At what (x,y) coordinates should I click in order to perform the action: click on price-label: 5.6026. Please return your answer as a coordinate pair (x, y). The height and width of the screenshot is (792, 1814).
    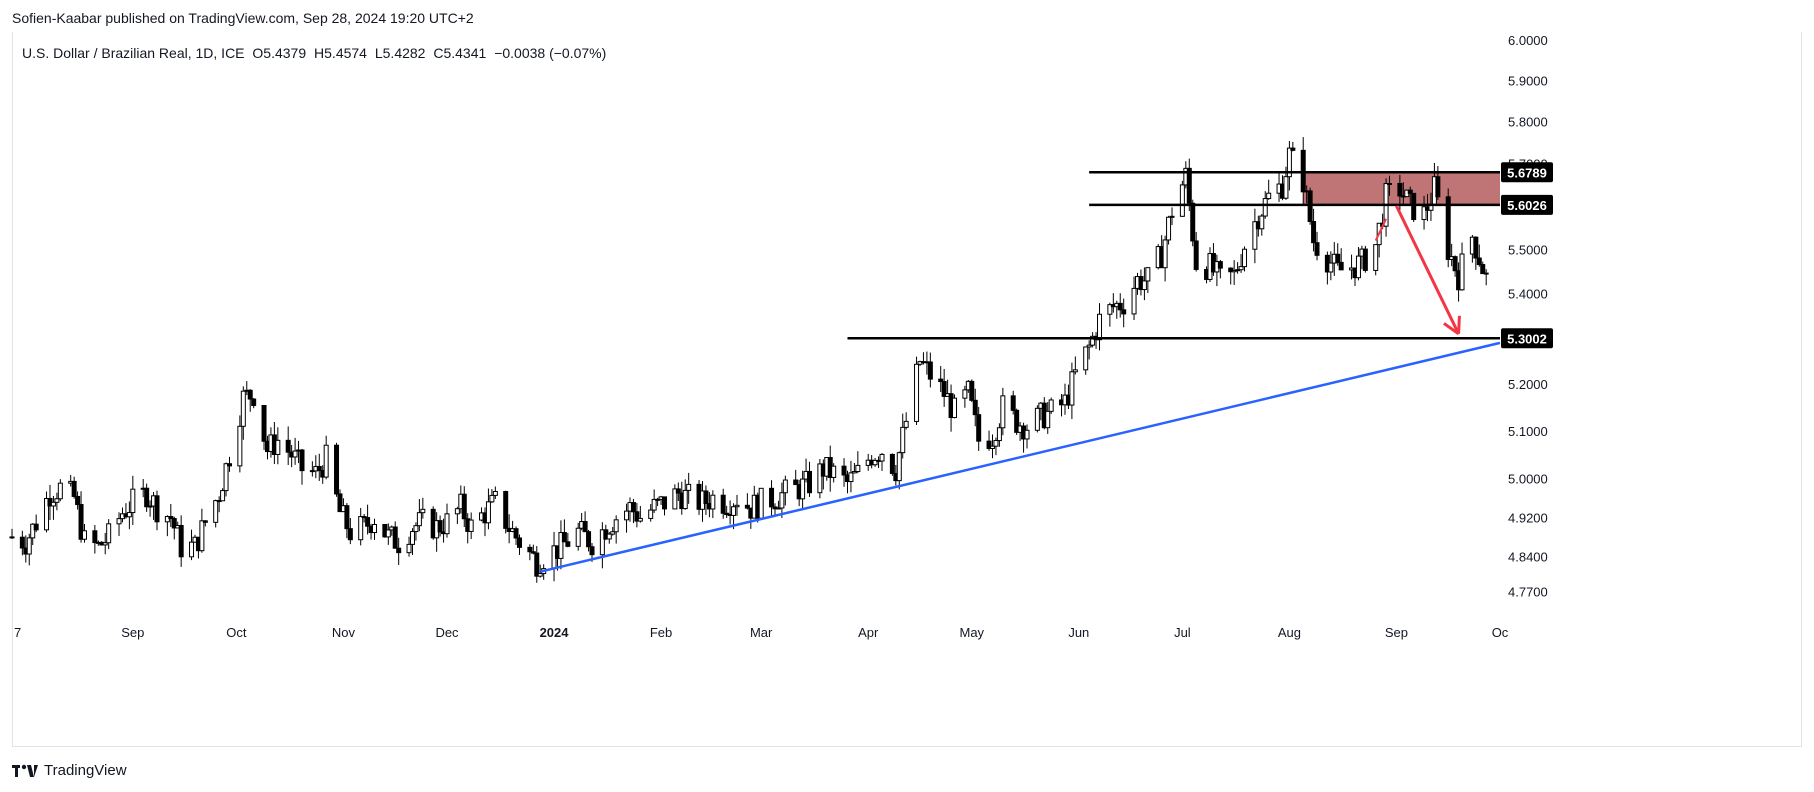
    Looking at the image, I should click on (1527, 204).